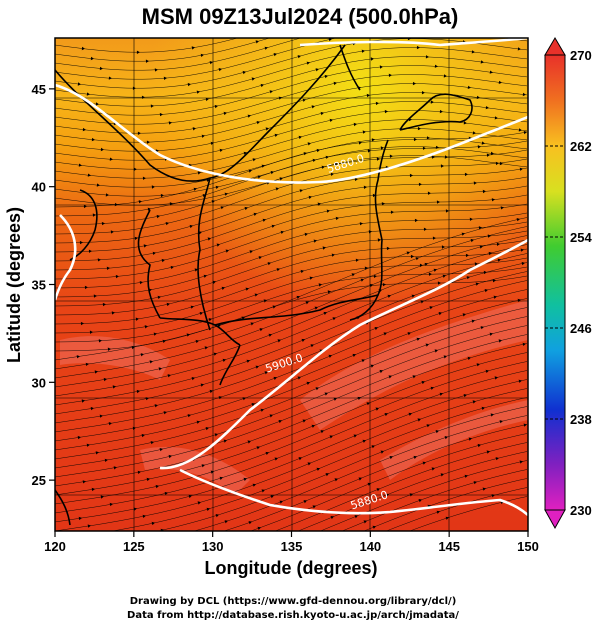  I want to click on x-tick-label: 145, so click(449, 546).